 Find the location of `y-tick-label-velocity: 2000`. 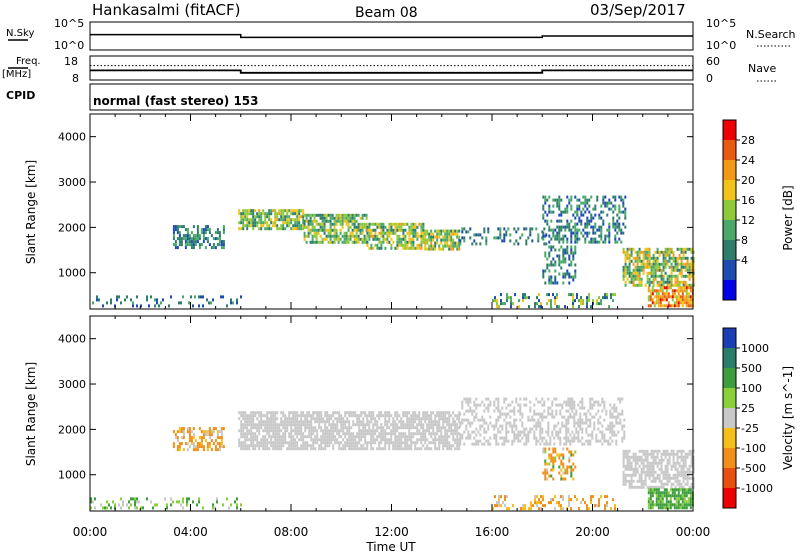

y-tick-label-velocity: 2000 is located at coordinates (72, 429).